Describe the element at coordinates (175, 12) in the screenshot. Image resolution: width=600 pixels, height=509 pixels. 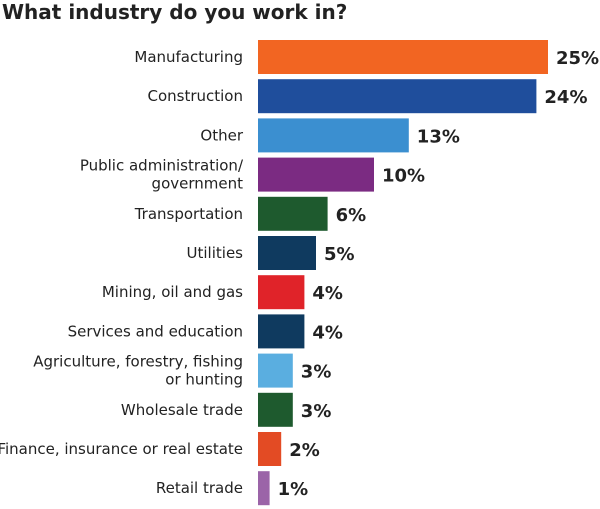
I see `chart-title: What industry do you work in?` at that location.